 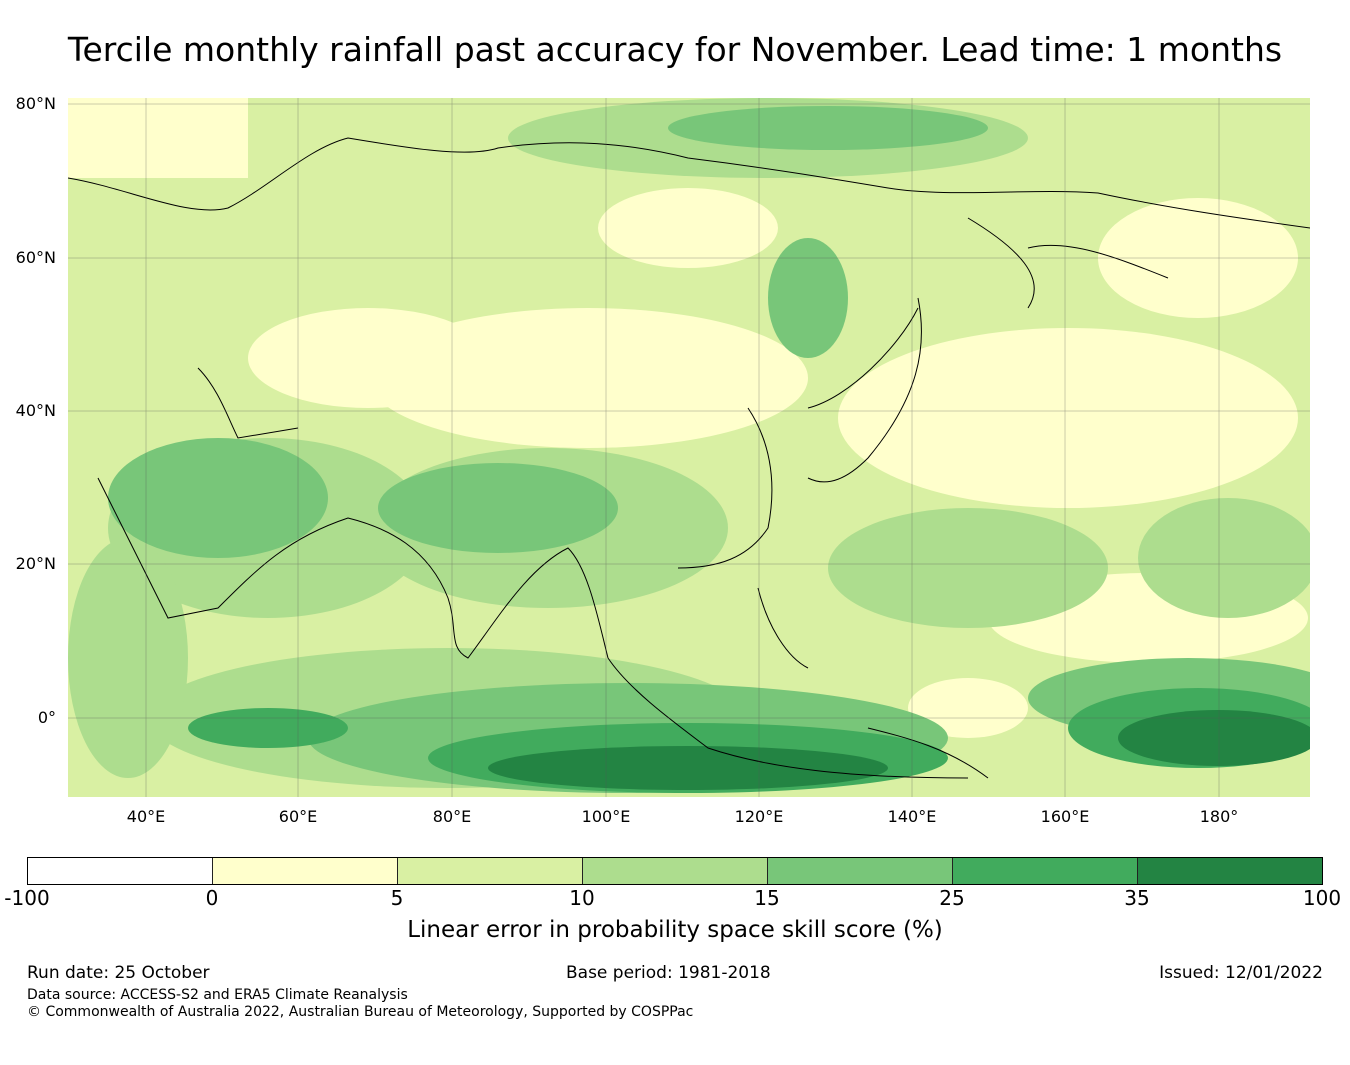 I want to click on lon-label-180: 180°, so click(x=1219, y=816).